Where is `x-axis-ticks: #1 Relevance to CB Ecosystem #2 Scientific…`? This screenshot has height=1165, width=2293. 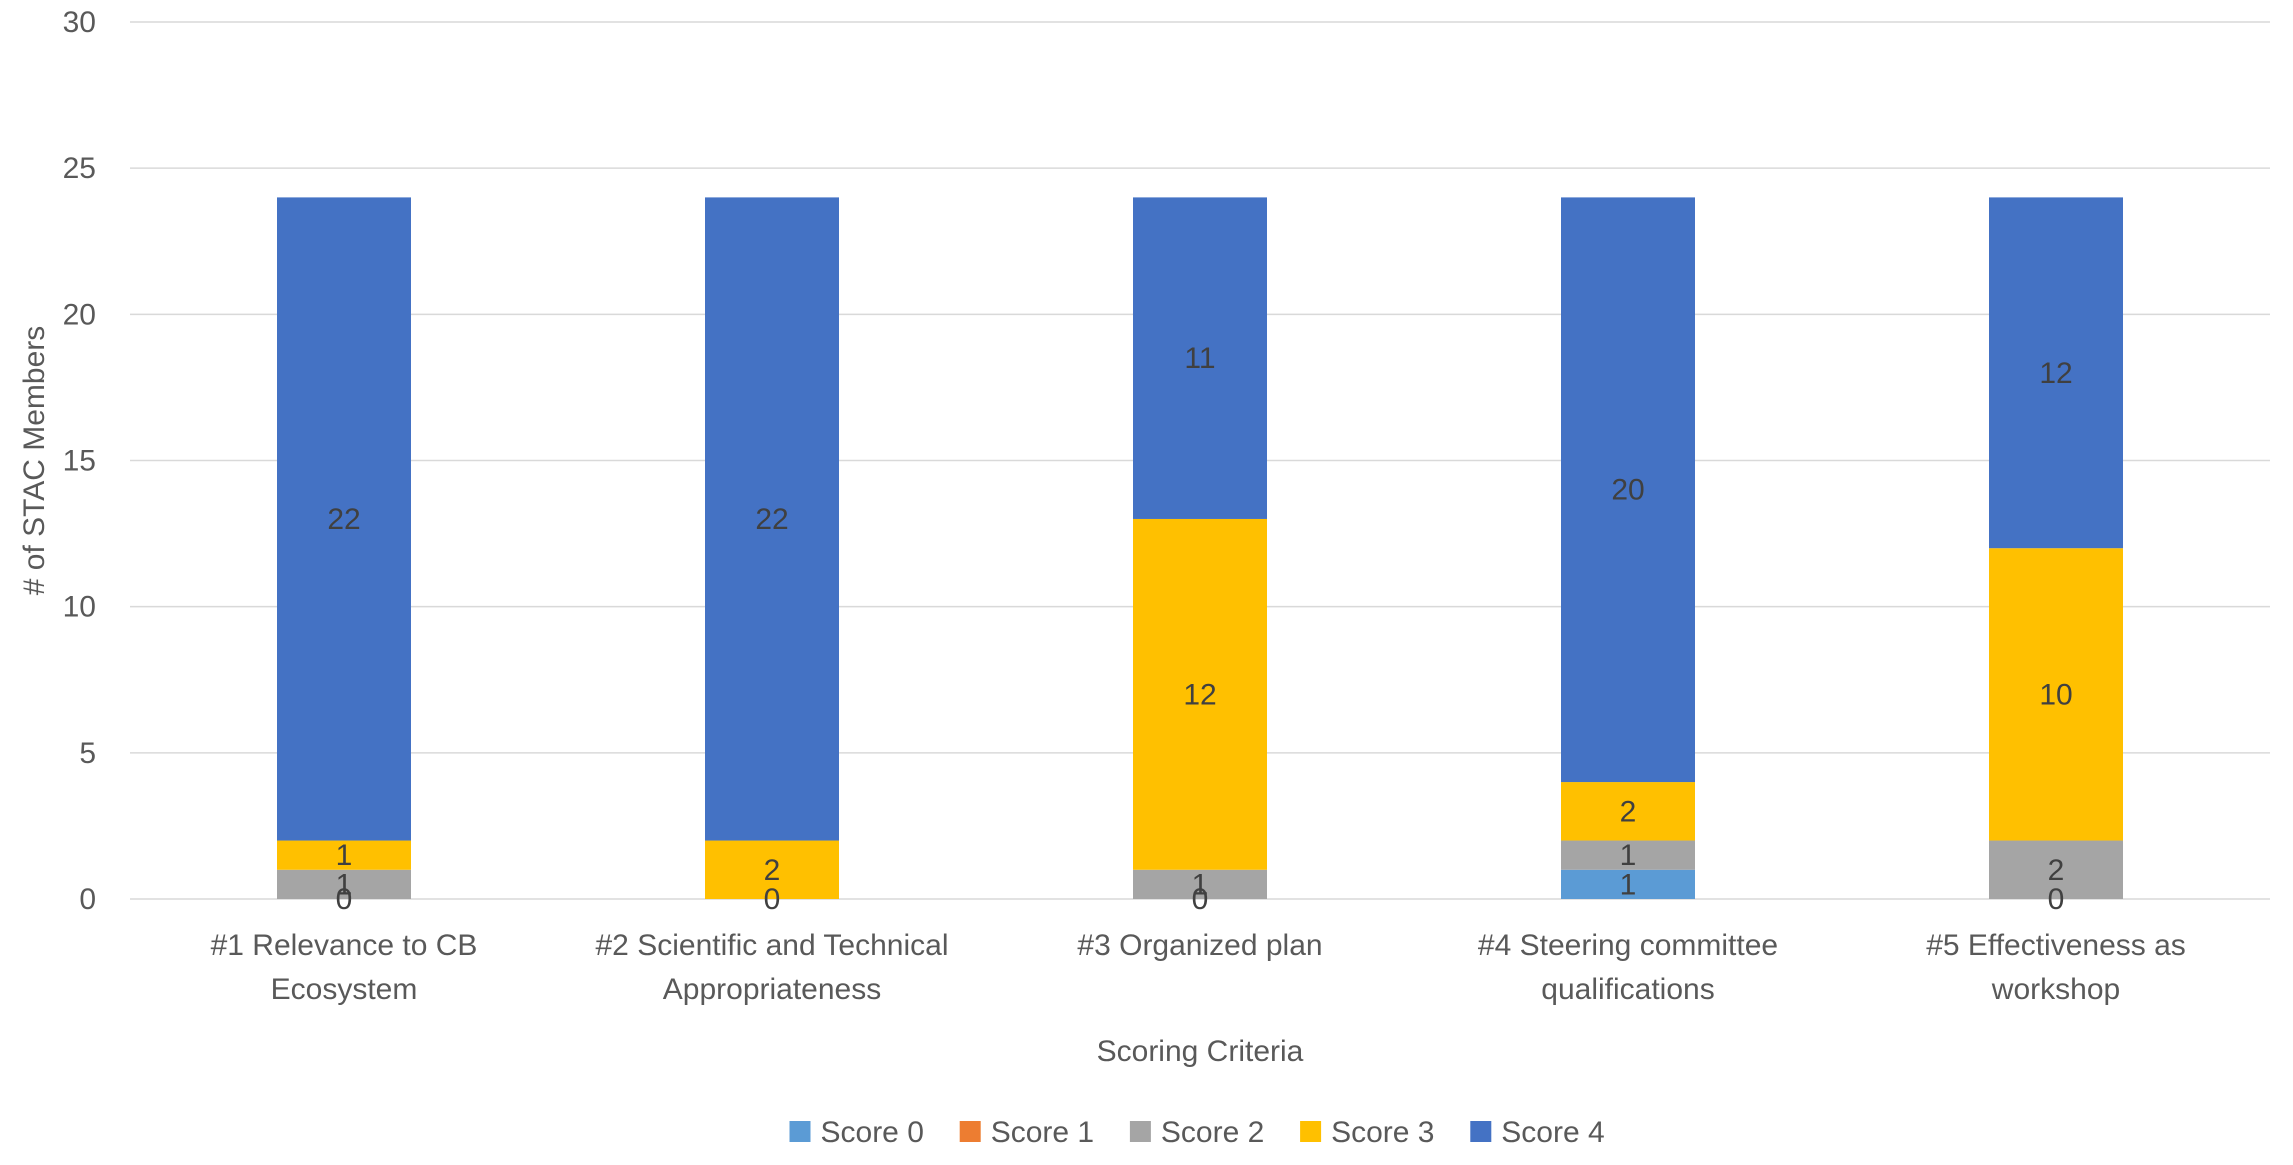
x-axis-ticks: #1 Relevance to CB Ecosystem #2 Scientific… is located at coordinates (1198, 967).